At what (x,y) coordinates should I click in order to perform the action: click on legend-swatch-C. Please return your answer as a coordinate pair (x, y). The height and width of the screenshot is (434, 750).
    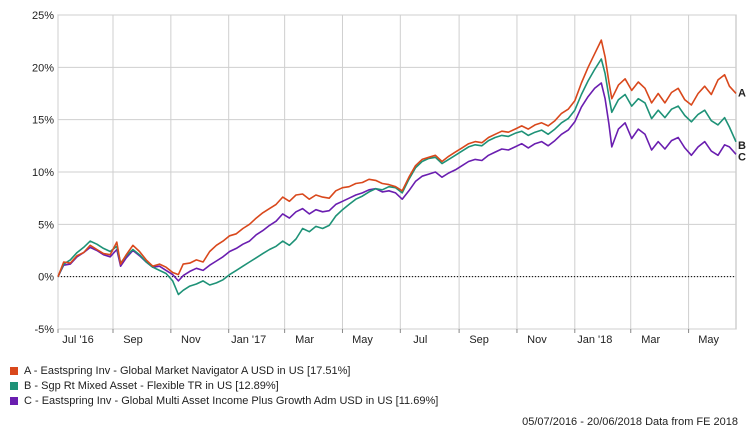
    Looking at the image, I should click on (14, 400).